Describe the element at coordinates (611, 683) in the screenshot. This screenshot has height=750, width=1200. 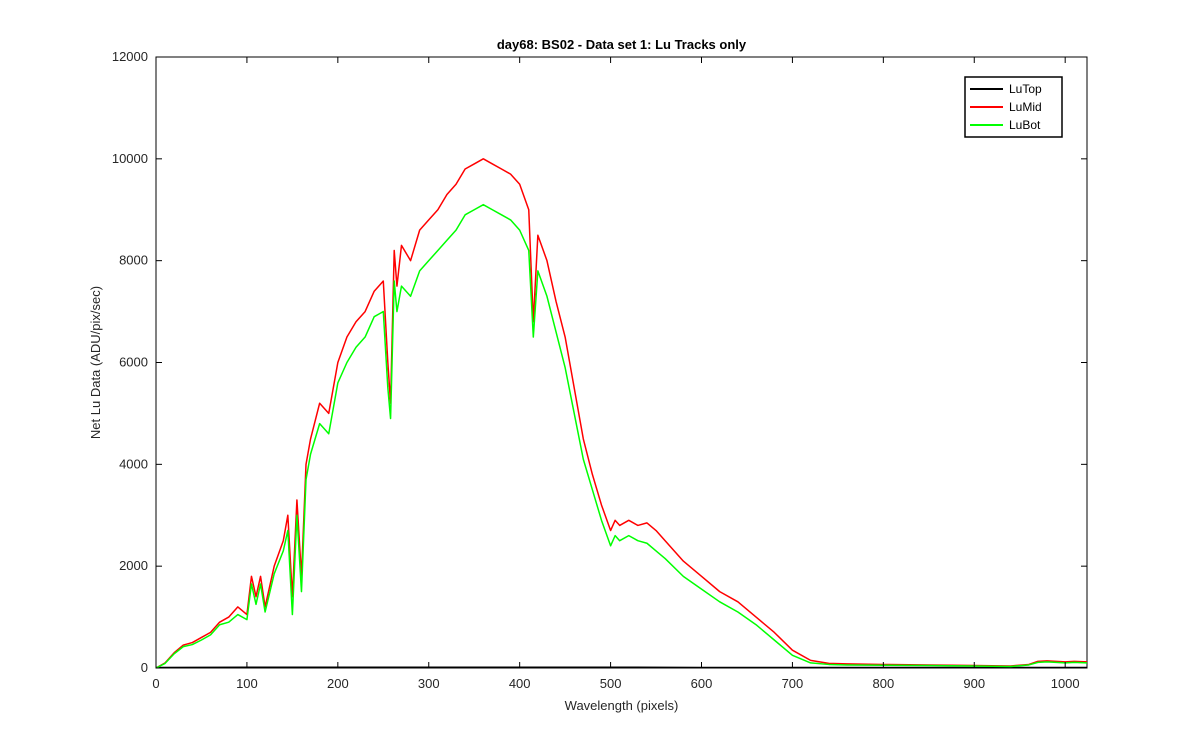
I see `x-tick-label: 500` at that location.